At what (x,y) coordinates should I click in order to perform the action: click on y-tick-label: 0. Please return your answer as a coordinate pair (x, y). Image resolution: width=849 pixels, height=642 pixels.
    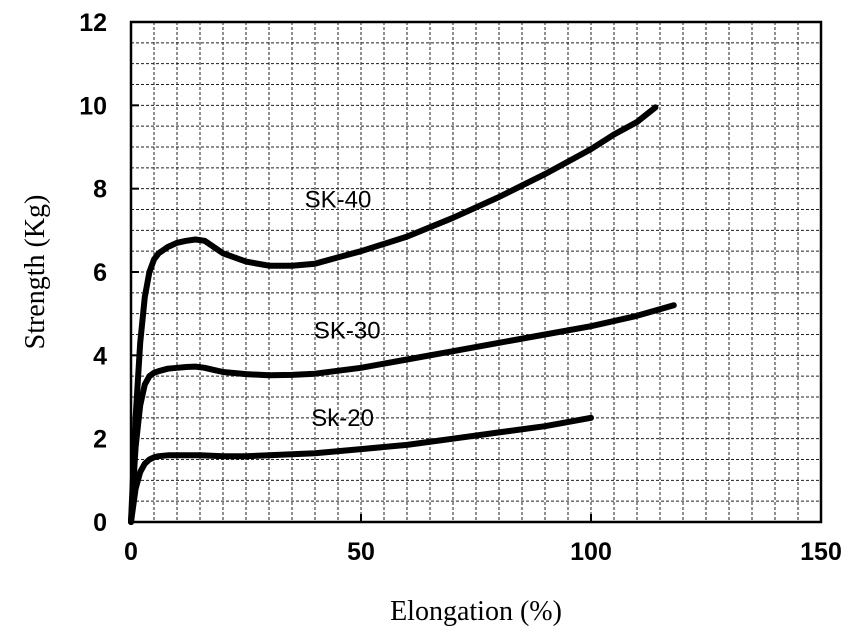
    Looking at the image, I should click on (100, 523).